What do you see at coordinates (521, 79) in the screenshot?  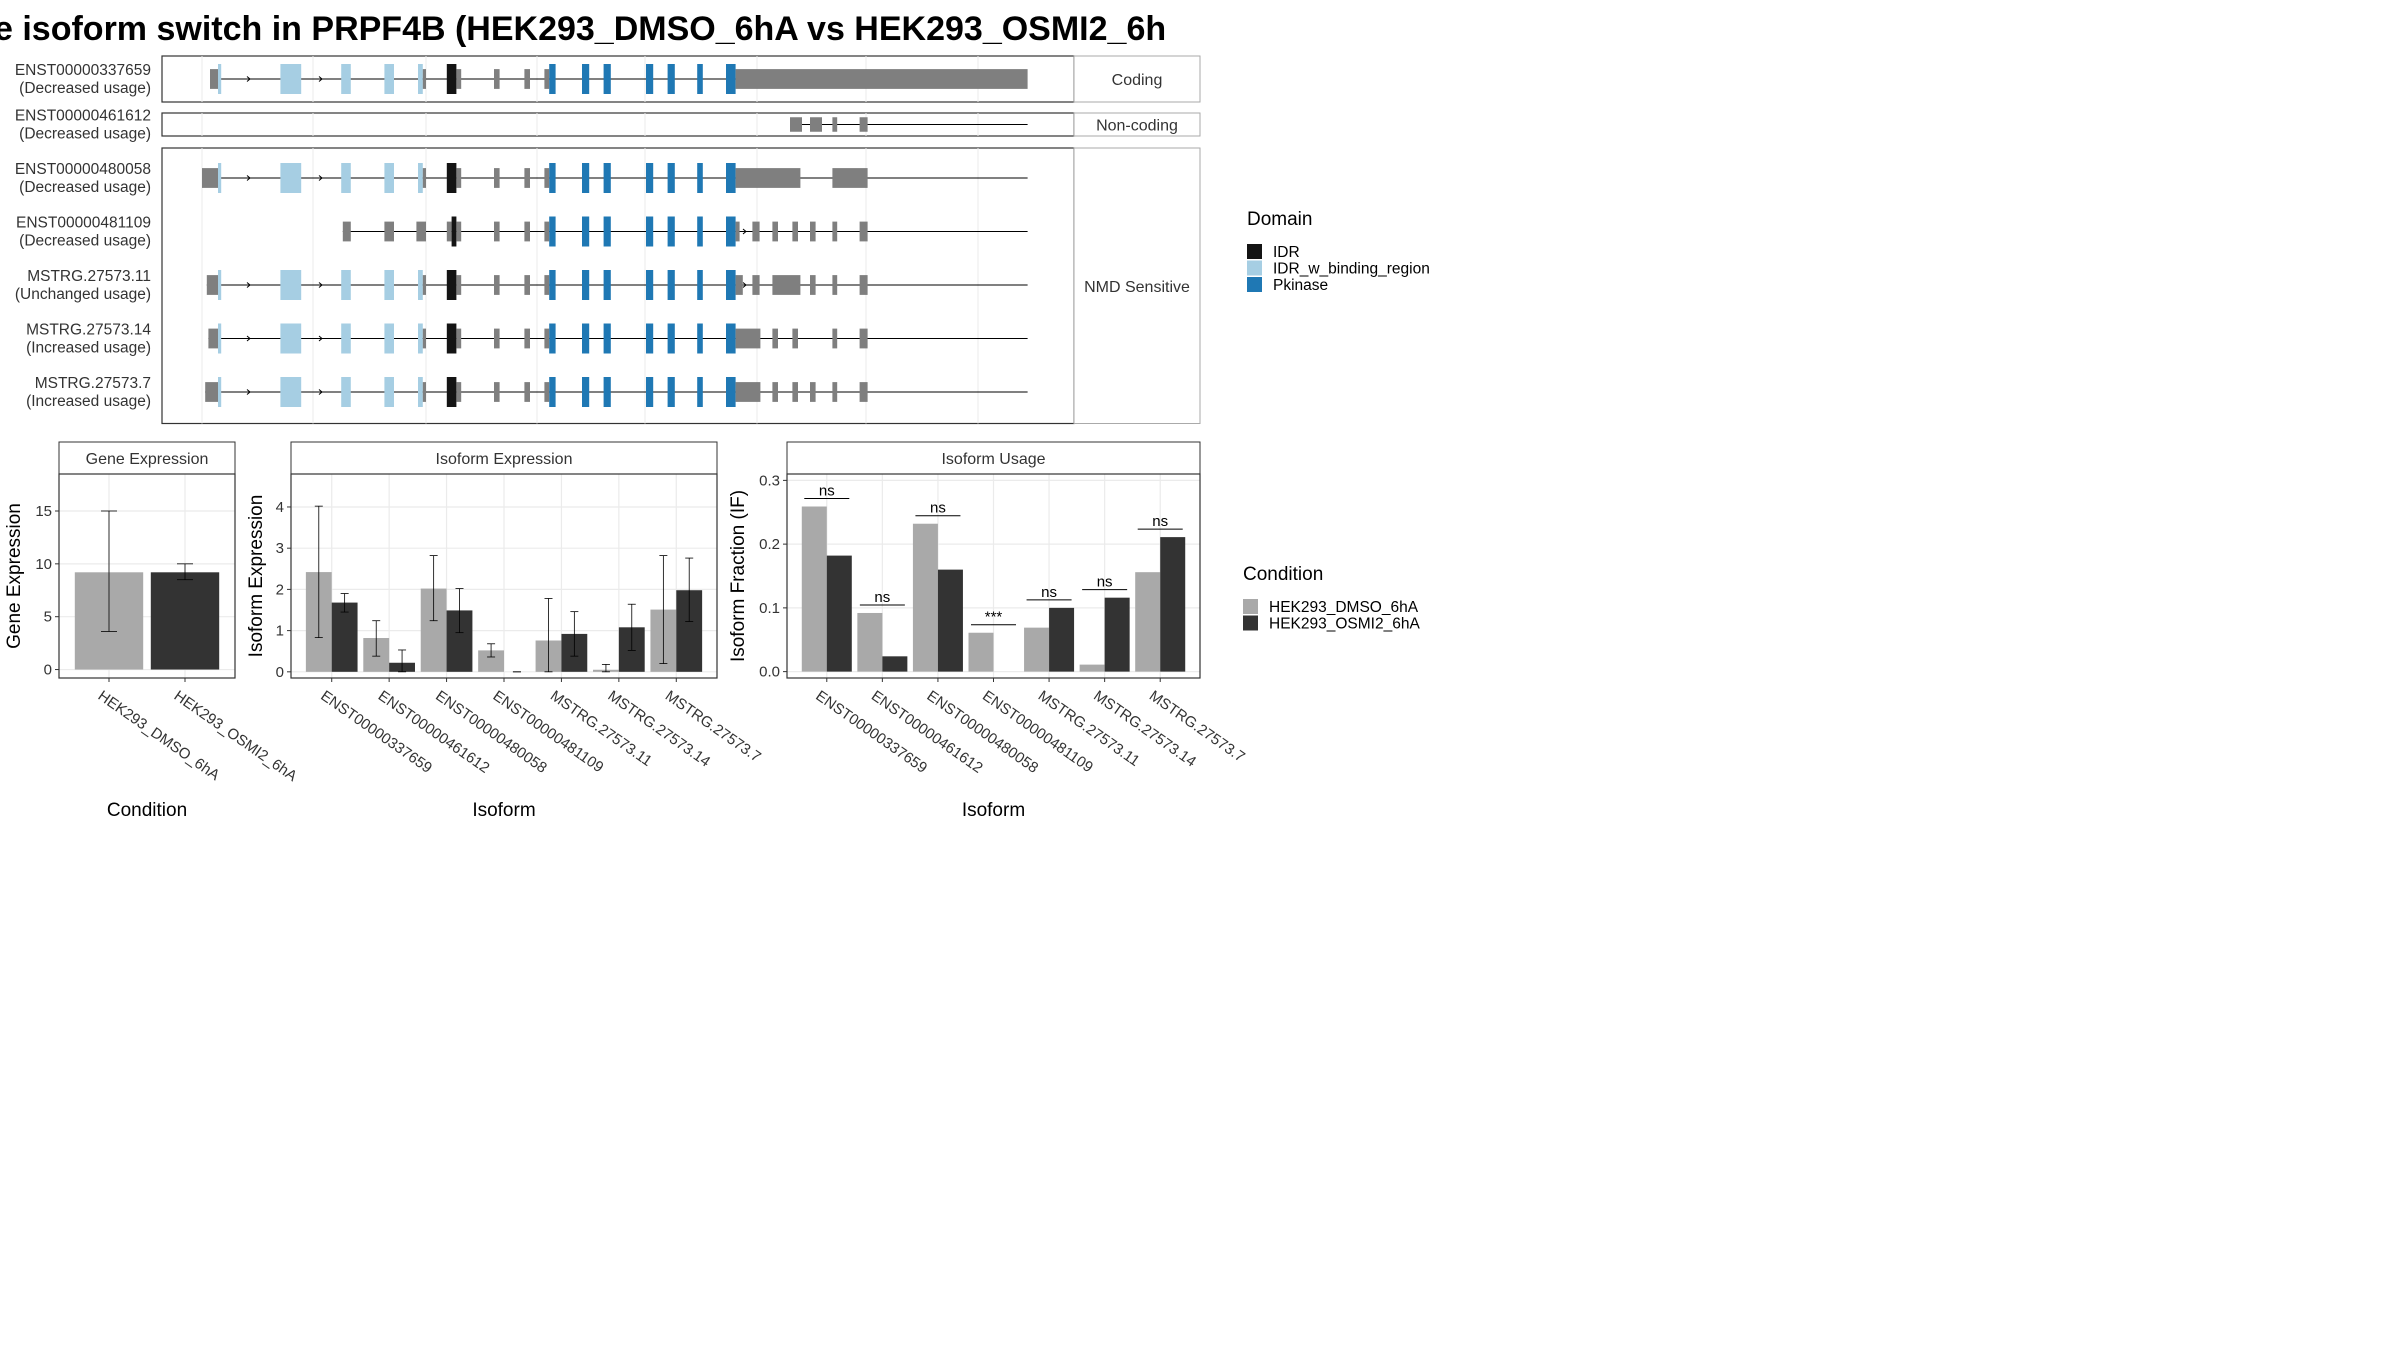 I see `transcript-ENST00000337659: ENST00000337659(Decreased usage)` at bounding box center [521, 79].